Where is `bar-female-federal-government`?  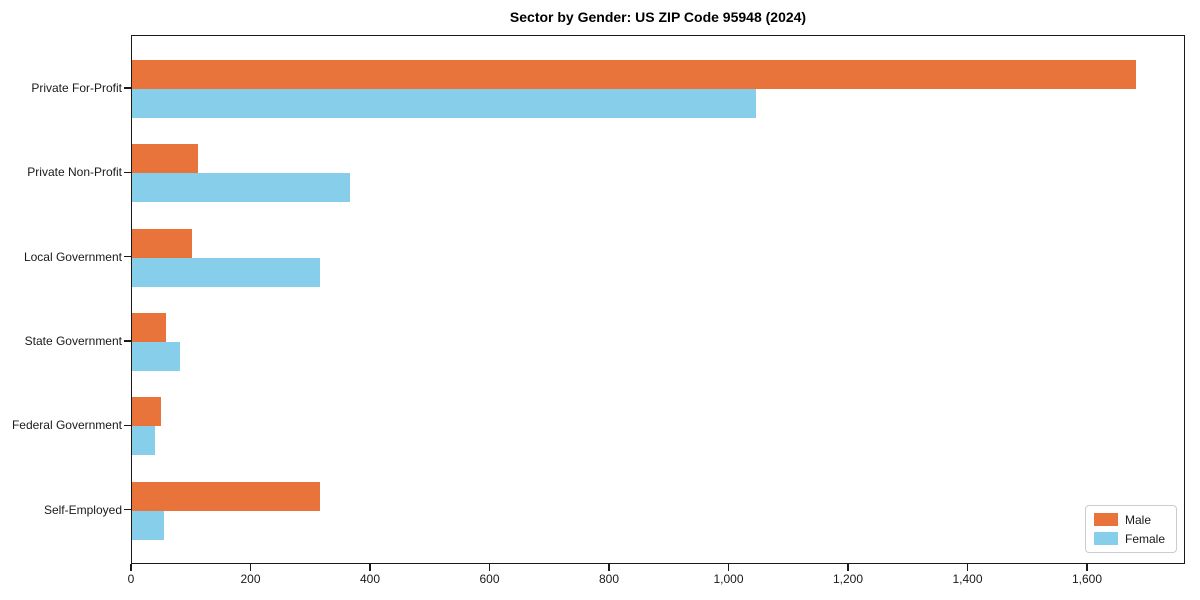
bar-female-federal-government is located at coordinates (144, 441).